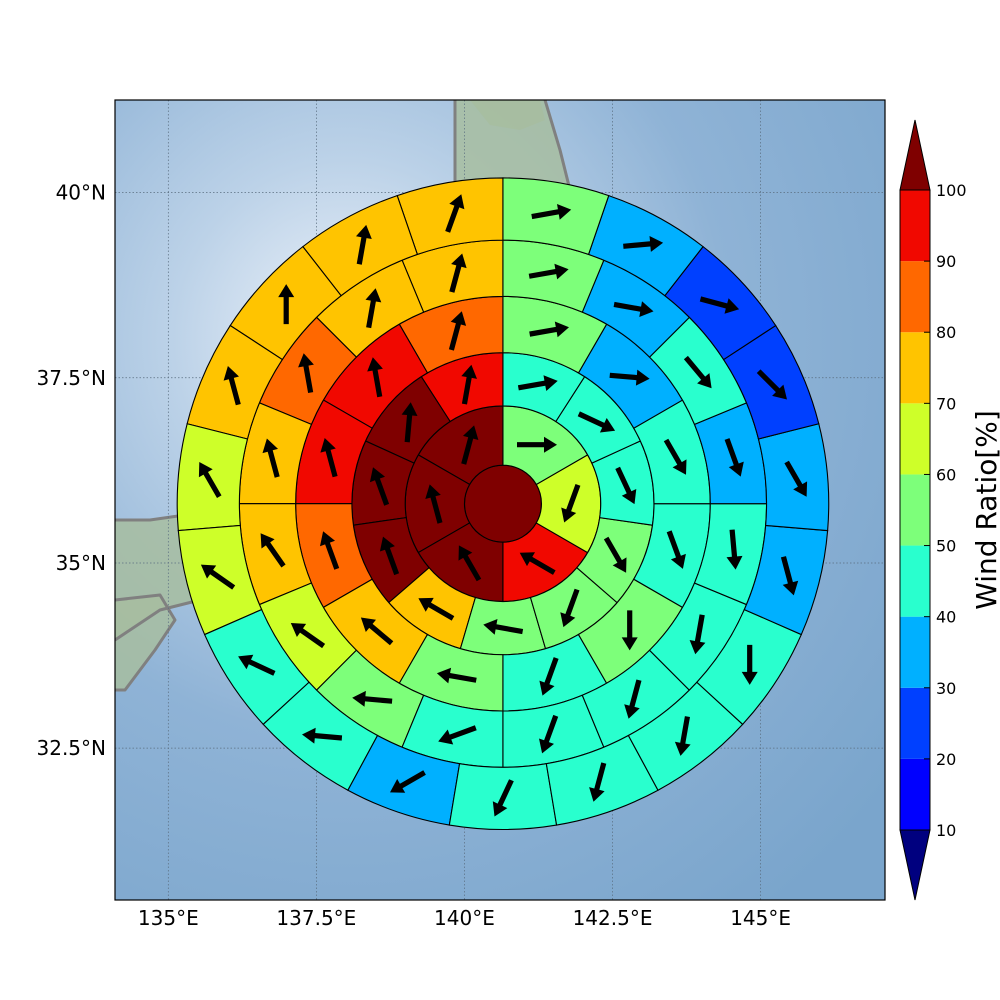  What do you see at coordinates (72, 471) in the screenshot?
I see `y-axis-ticks: 32.5°N 35°N 37.5°N 40°N` at bounding box center [72, 471].